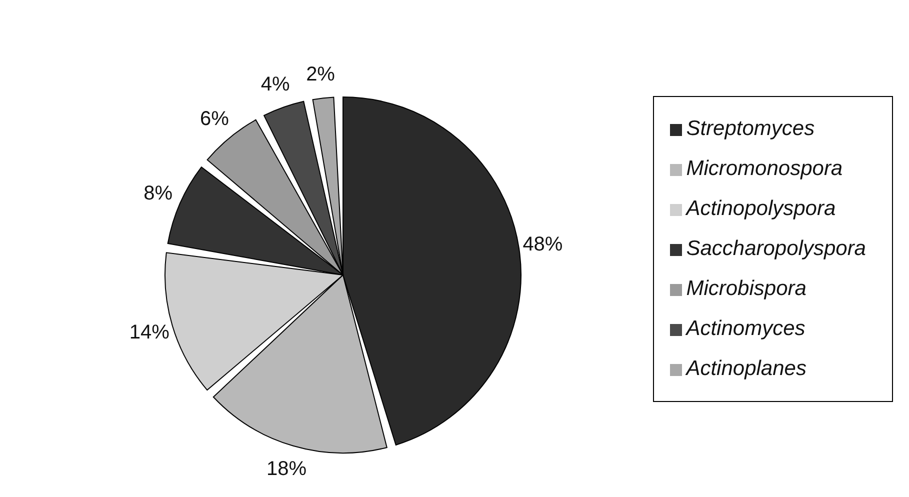  Describe the element at coordinates (275, 85) in the screenshot. I see `data-label: 4%` at that location.